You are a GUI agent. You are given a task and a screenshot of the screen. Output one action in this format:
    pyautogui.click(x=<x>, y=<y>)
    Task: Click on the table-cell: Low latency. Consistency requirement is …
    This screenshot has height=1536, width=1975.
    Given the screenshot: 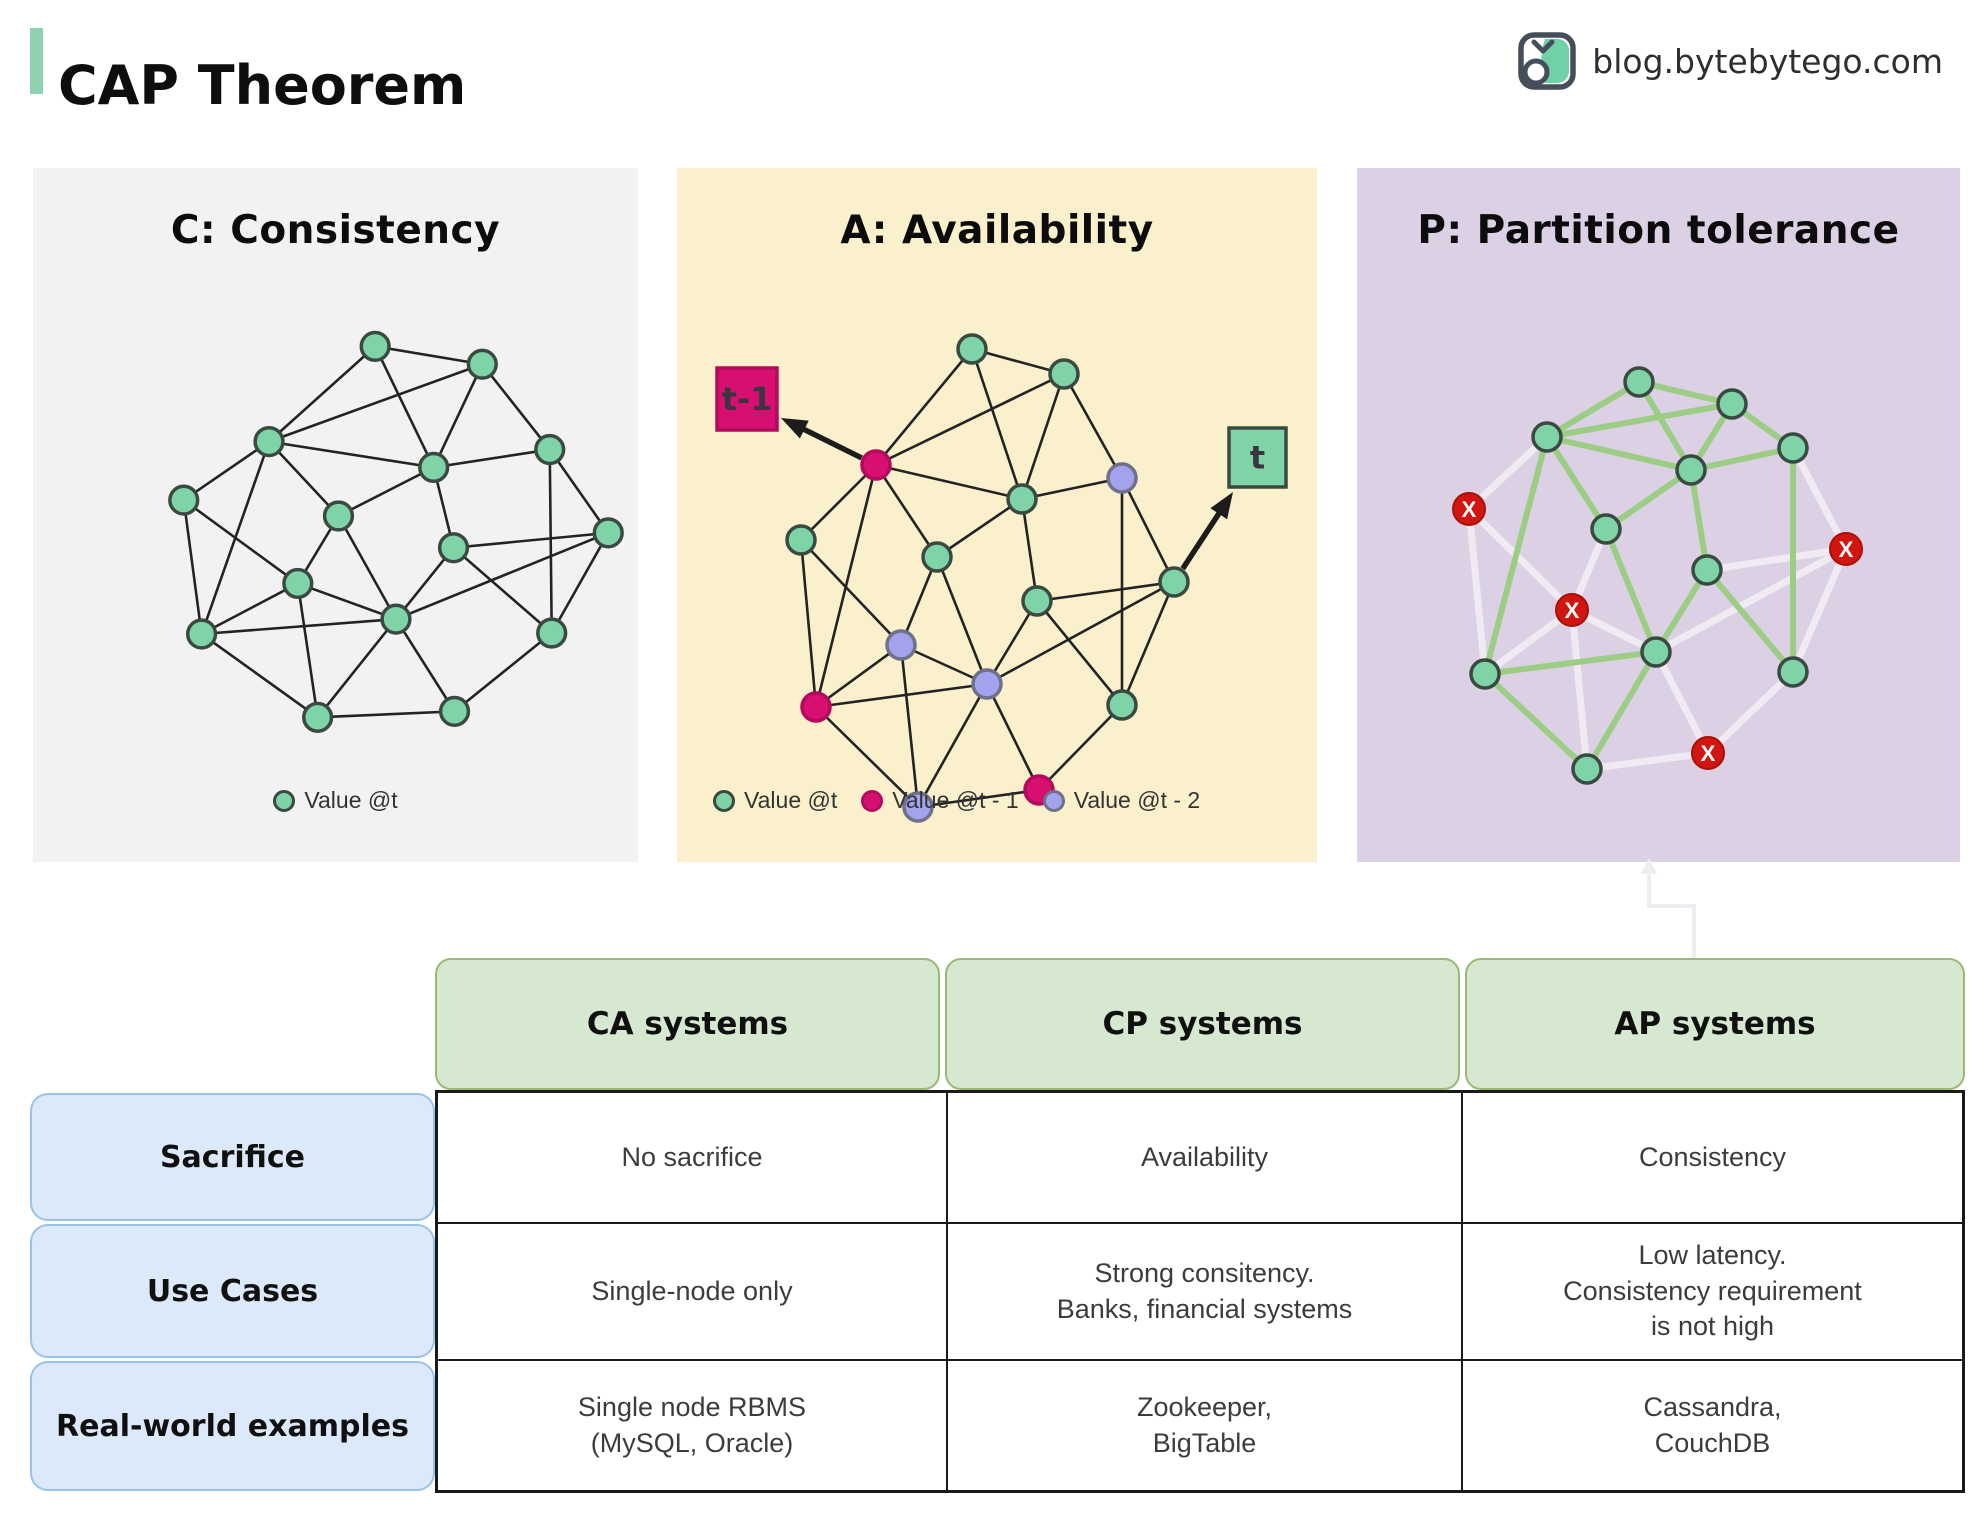 What is the action you would take?
    pyautogui.click(x=1712, y=1292)
    